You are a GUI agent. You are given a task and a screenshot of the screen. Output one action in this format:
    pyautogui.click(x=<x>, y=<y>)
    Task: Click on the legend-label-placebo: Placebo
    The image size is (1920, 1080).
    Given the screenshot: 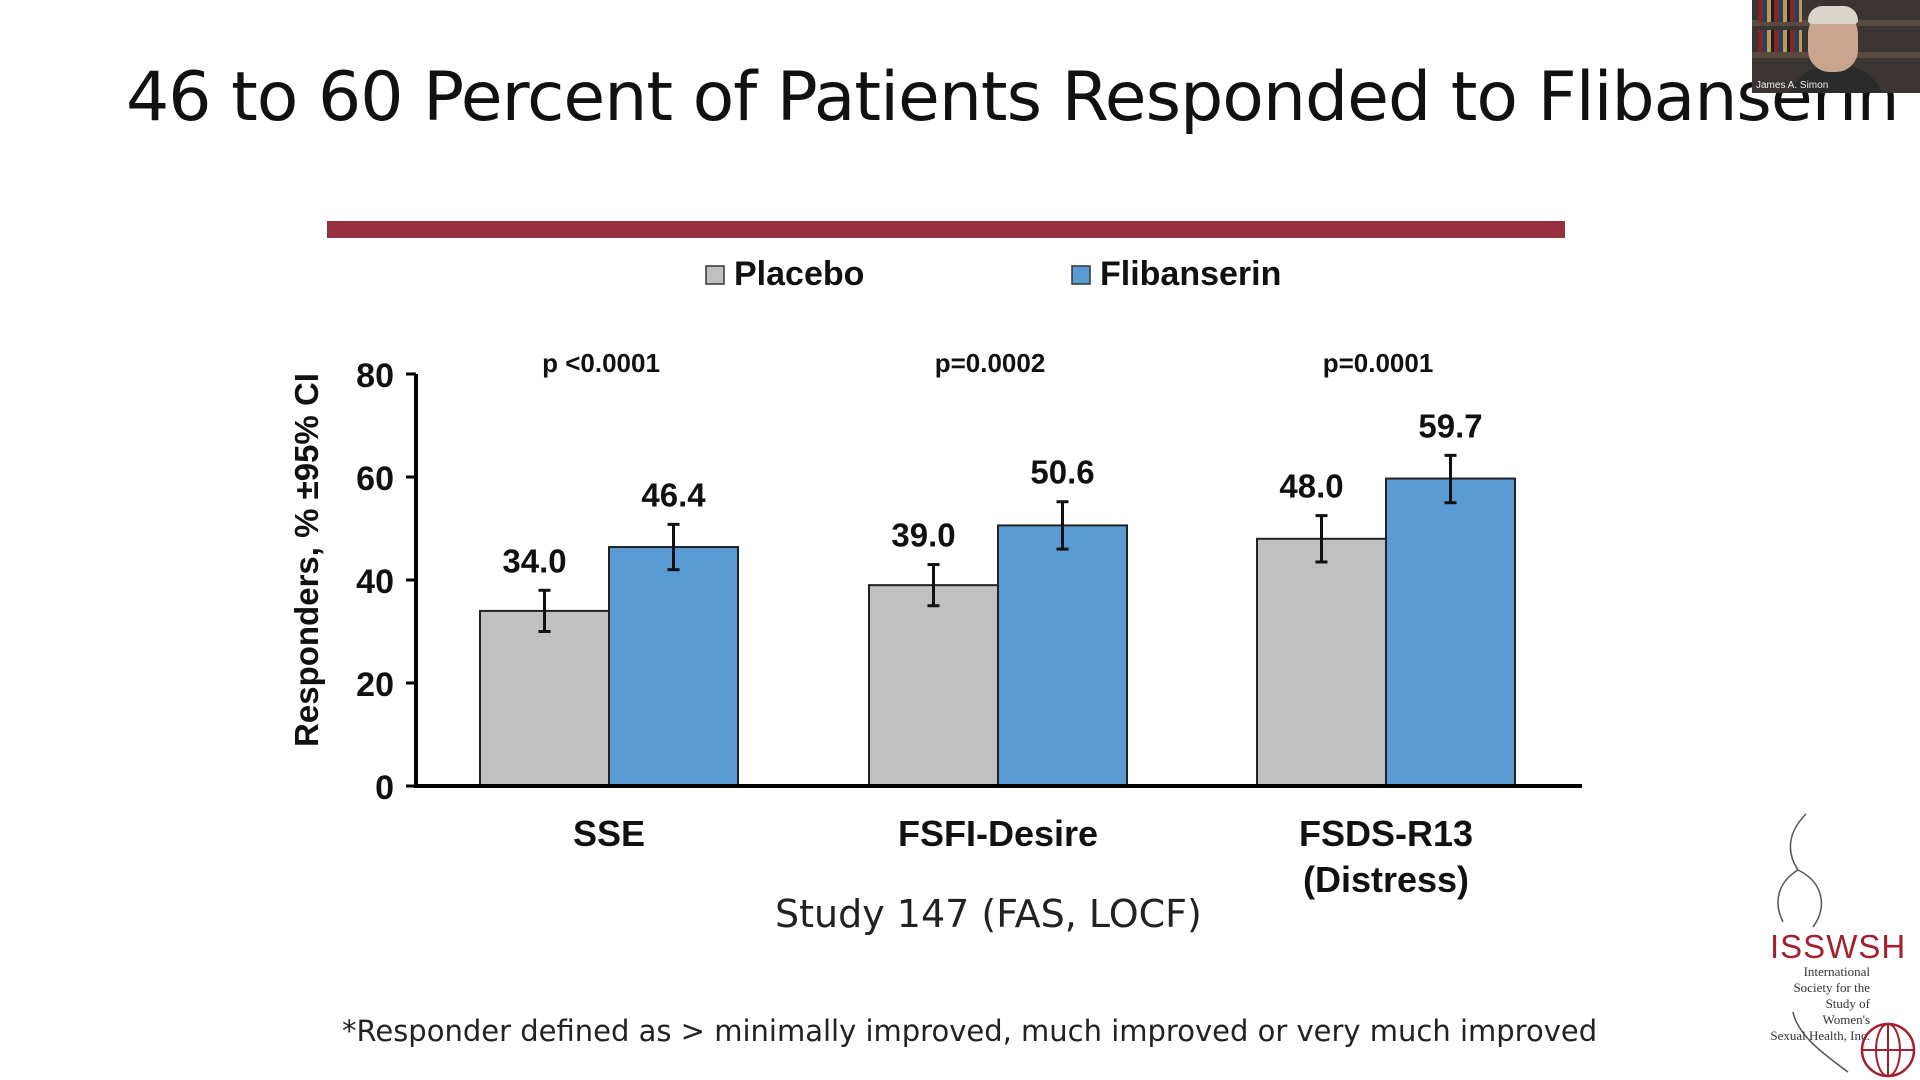 What is the action you would take?
    pyautogui.click(x=799, y=274)
    